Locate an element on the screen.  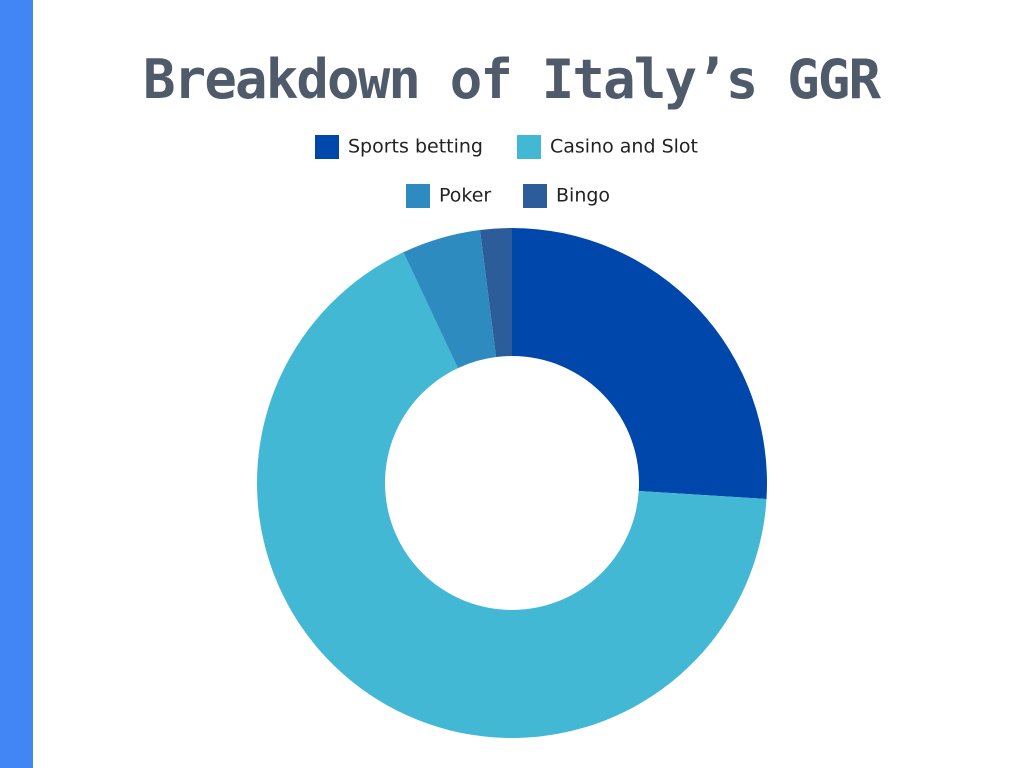
legend-label: Poker is located at coordinates (465, 196).